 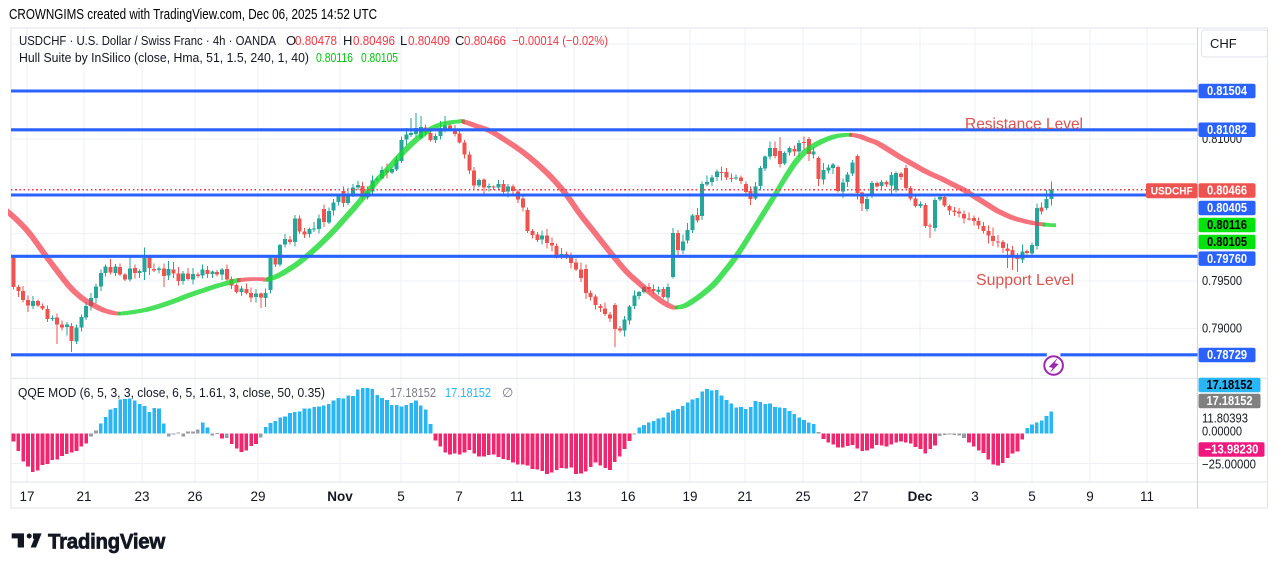 What do you see at coordinates (291, 40) in the screenshot?
I see `svg-text: O` at bounding box center [291, 40].